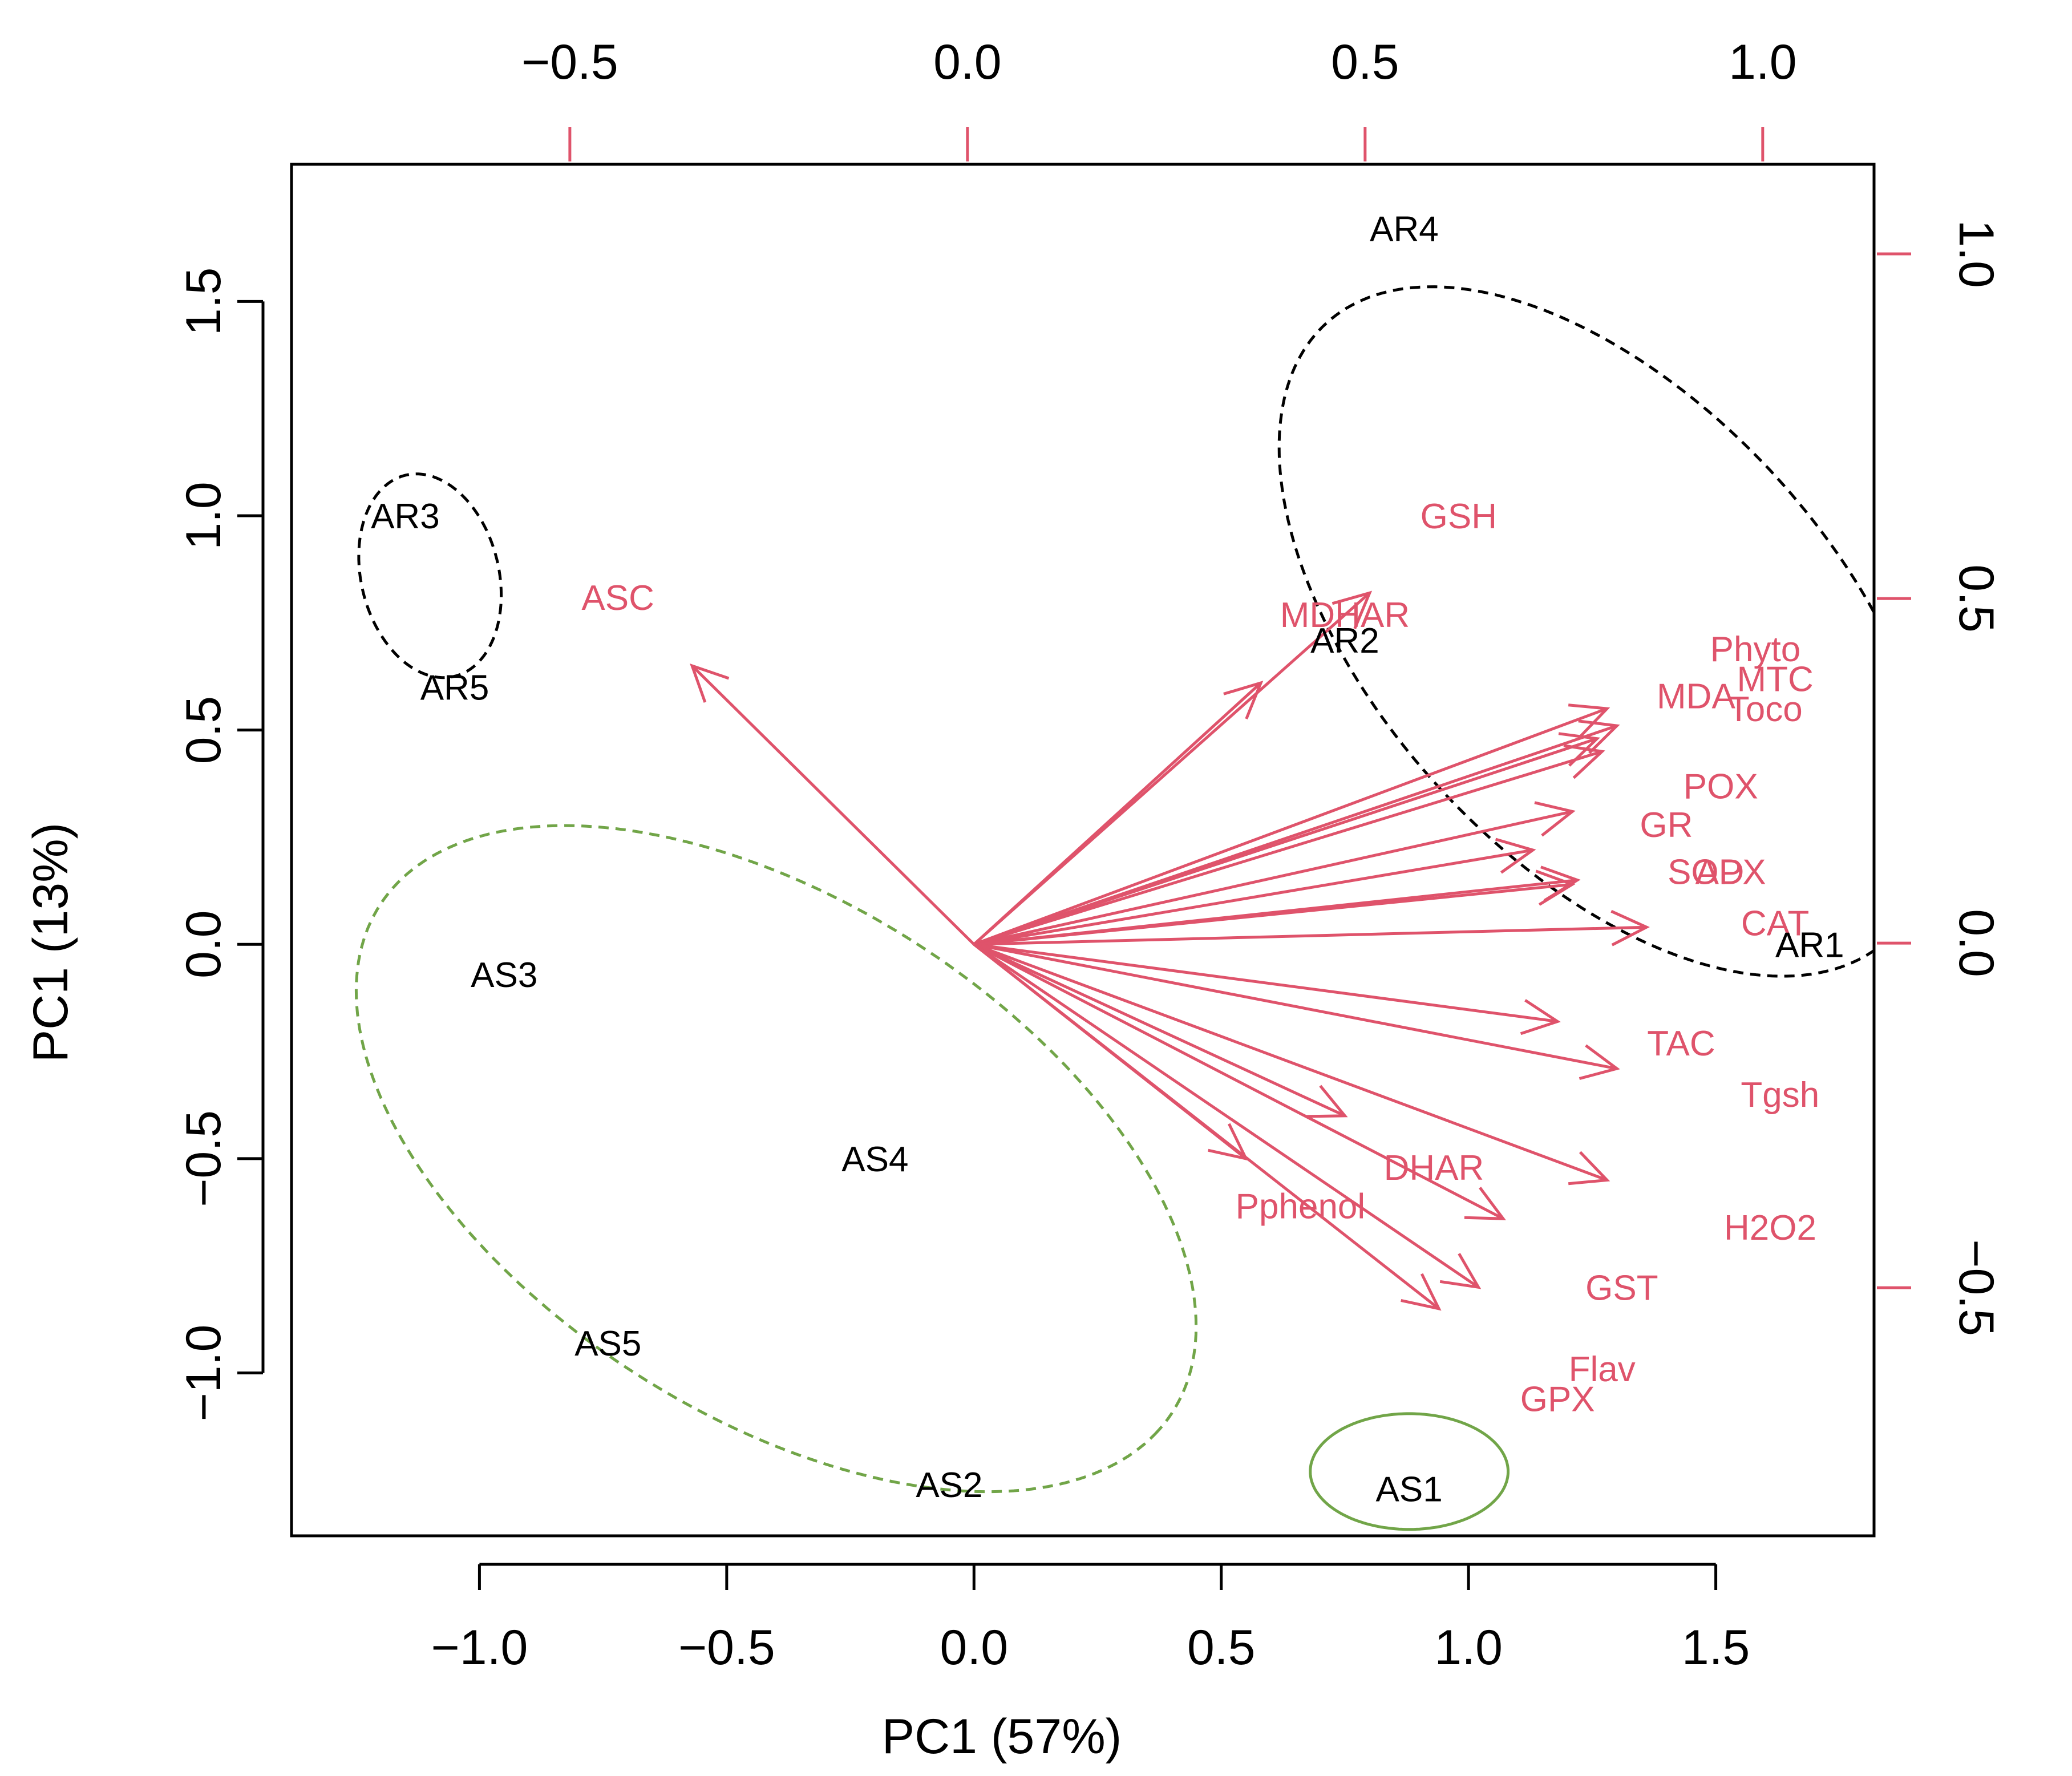 The image size is (2072, 1776). What do you see at coordinates (1221, 1648) in the screenshot?
I see `x-tick-label: 0.5` at bounding box center [1221, 1648].